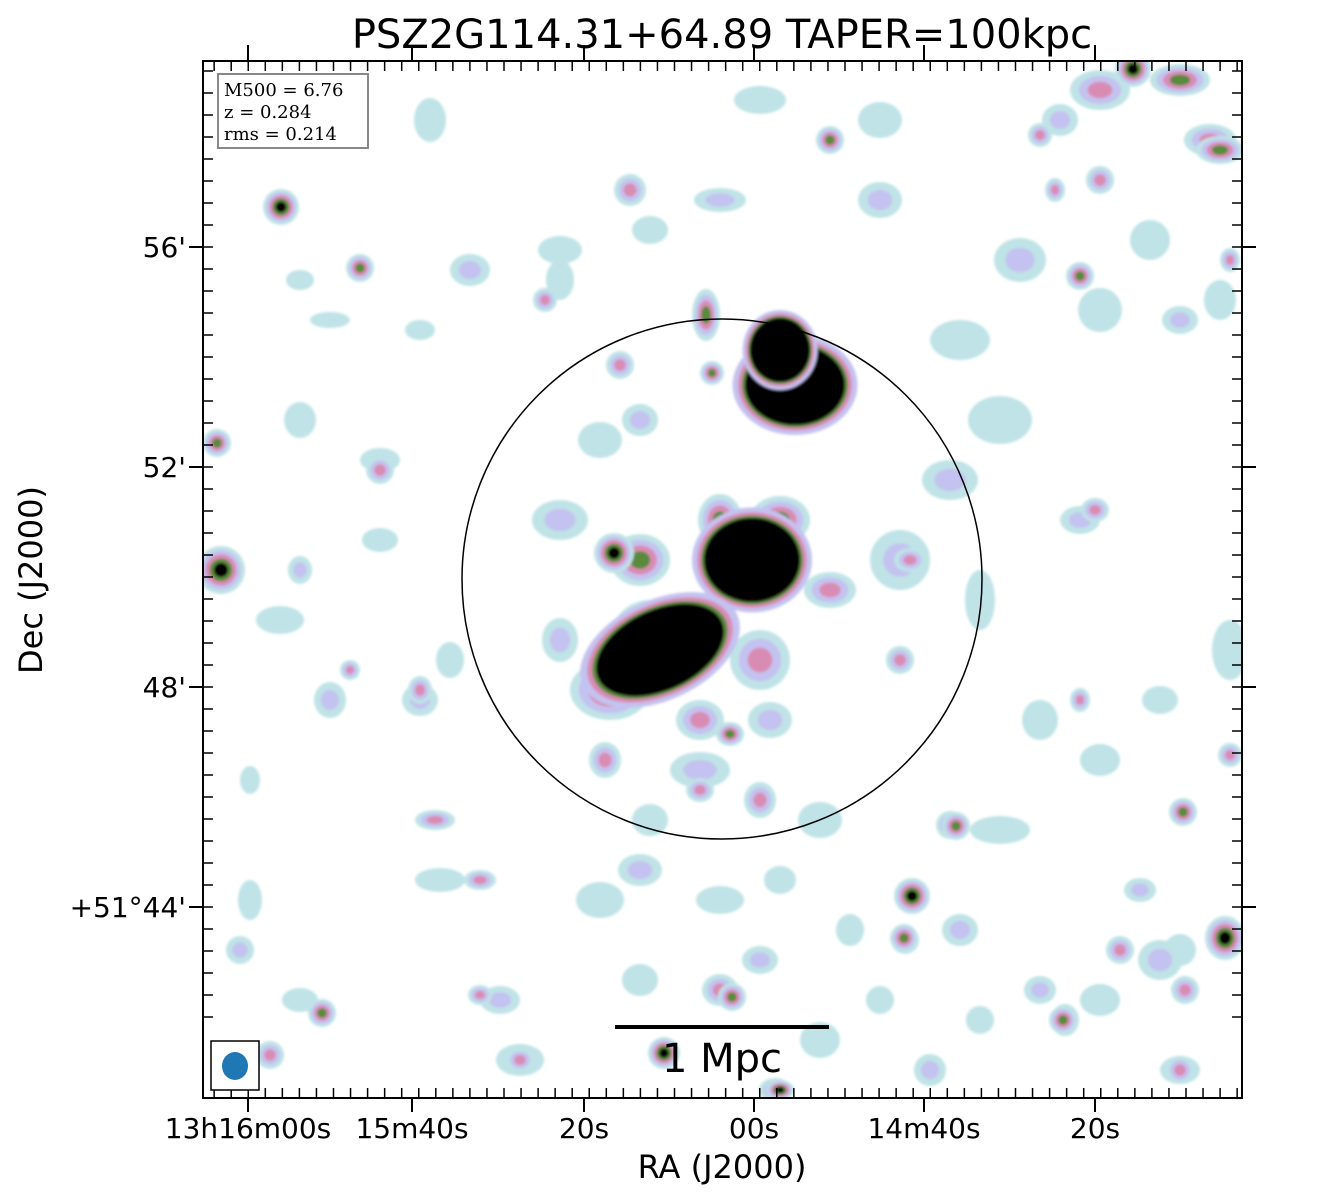  What do you see at coordinates (164, 247) in the screenshot?
I see `y-tick-label-0: 56'` at bounding box center [164, 247].